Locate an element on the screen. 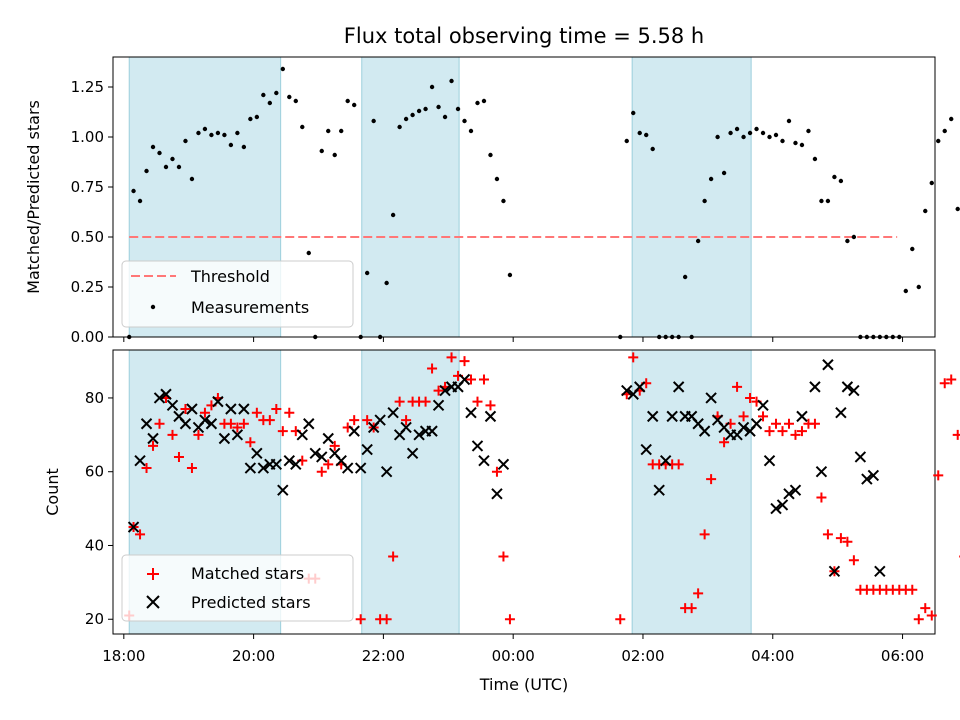  top-shaded-interval is located at coordinates (410, 197).